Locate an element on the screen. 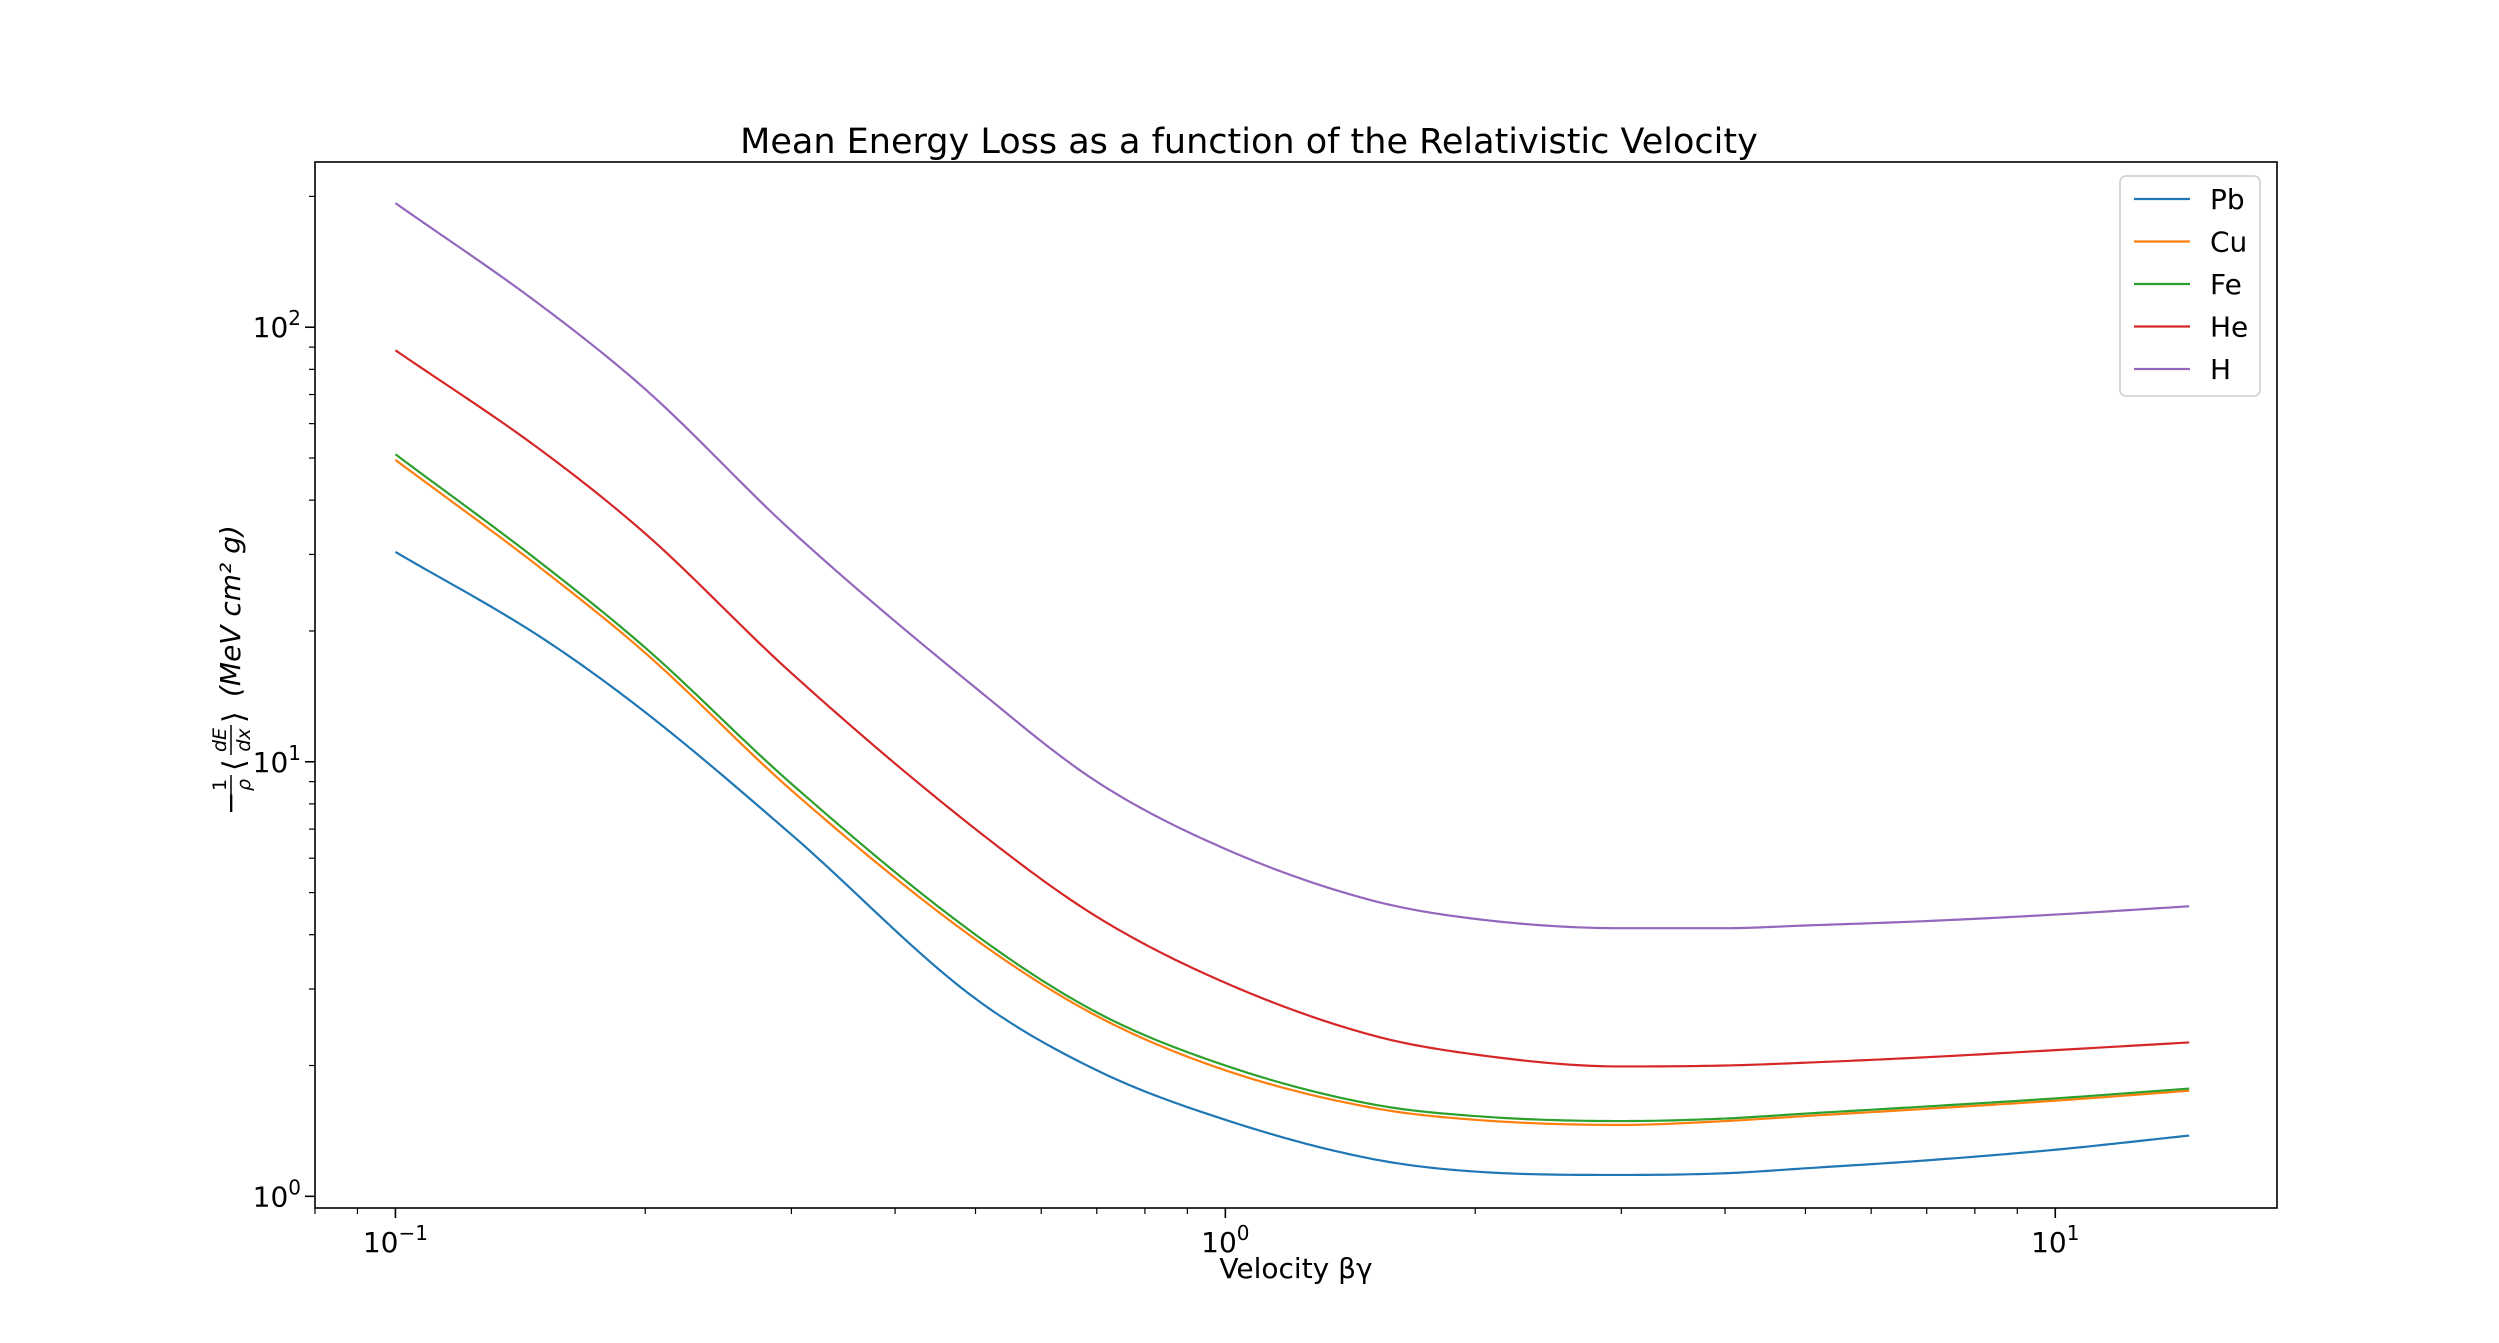  y-label-open-bracket: ⟨ is located at coordinates (234, 765).